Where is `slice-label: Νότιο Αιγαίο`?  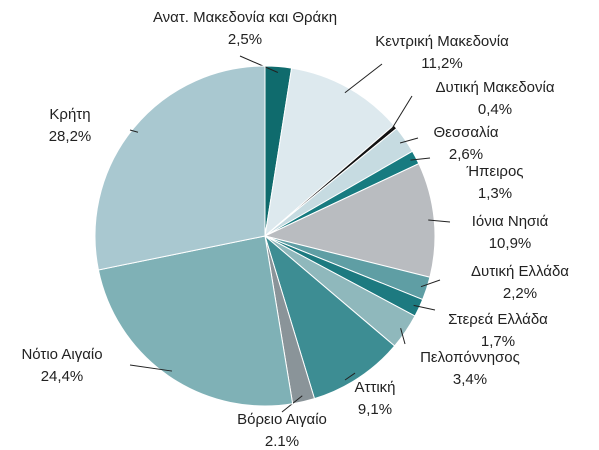 slice-label: Νότιο Αιγαίο is located at coordinates (61, 354).